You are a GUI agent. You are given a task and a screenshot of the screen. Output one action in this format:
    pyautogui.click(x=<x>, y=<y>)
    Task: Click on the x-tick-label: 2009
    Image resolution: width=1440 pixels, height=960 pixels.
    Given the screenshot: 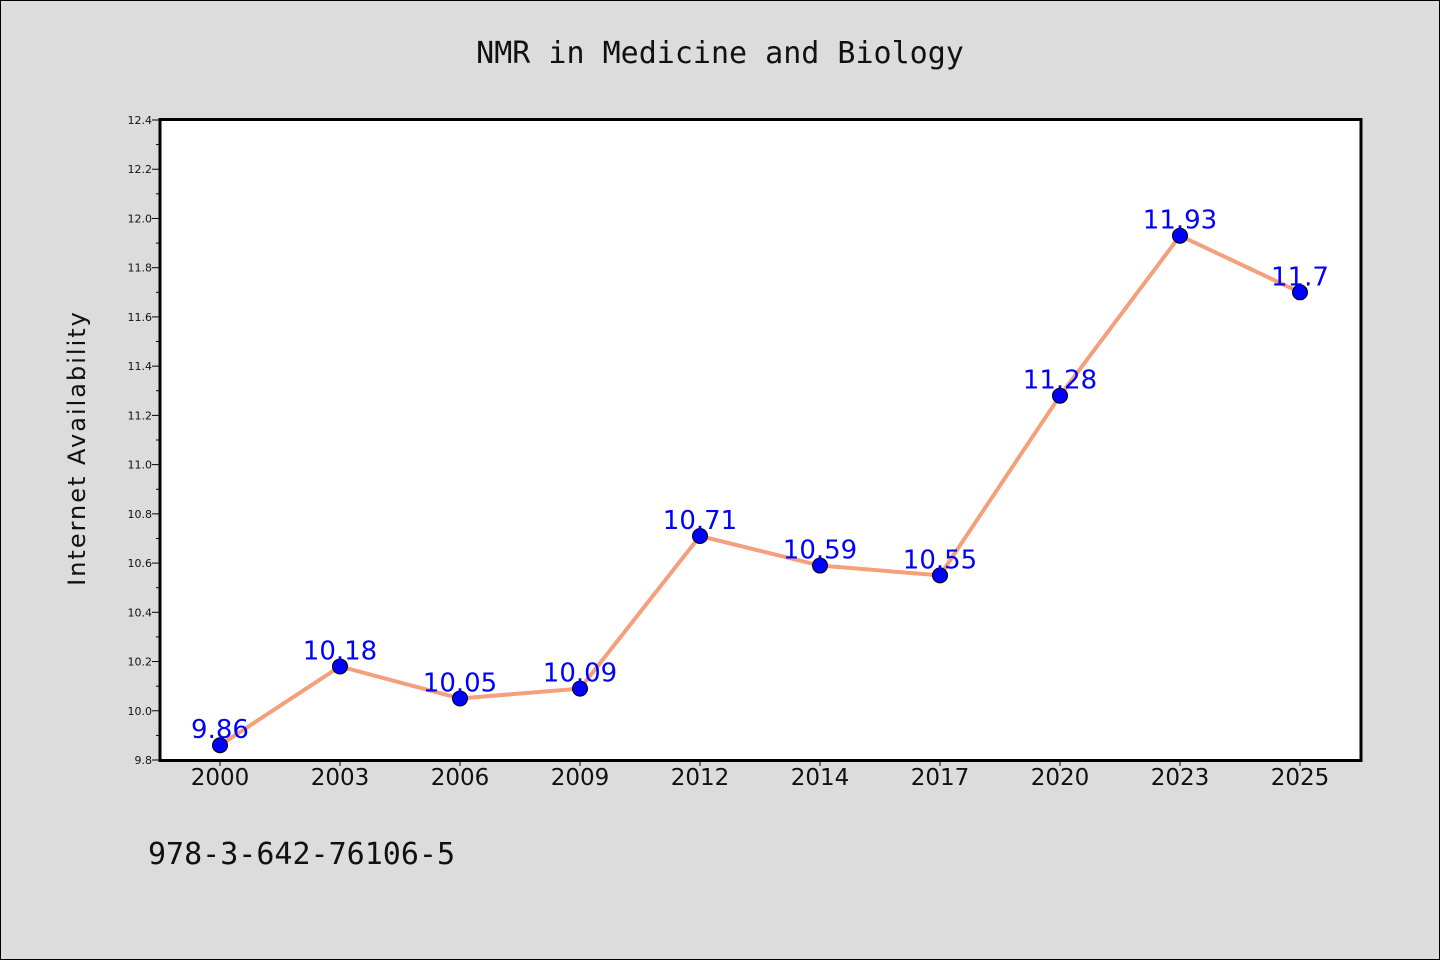 What is the action you would take?
    pyautogui.click(x=580, y=778)
    